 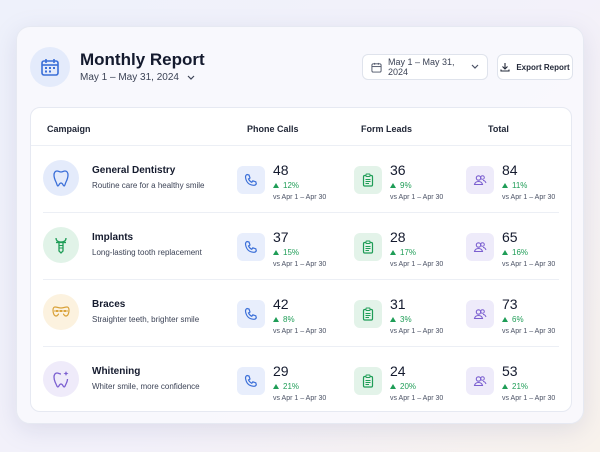 I want to click on date-range-label: May 1 – May 31, 2024, so click(x=129, y=77).